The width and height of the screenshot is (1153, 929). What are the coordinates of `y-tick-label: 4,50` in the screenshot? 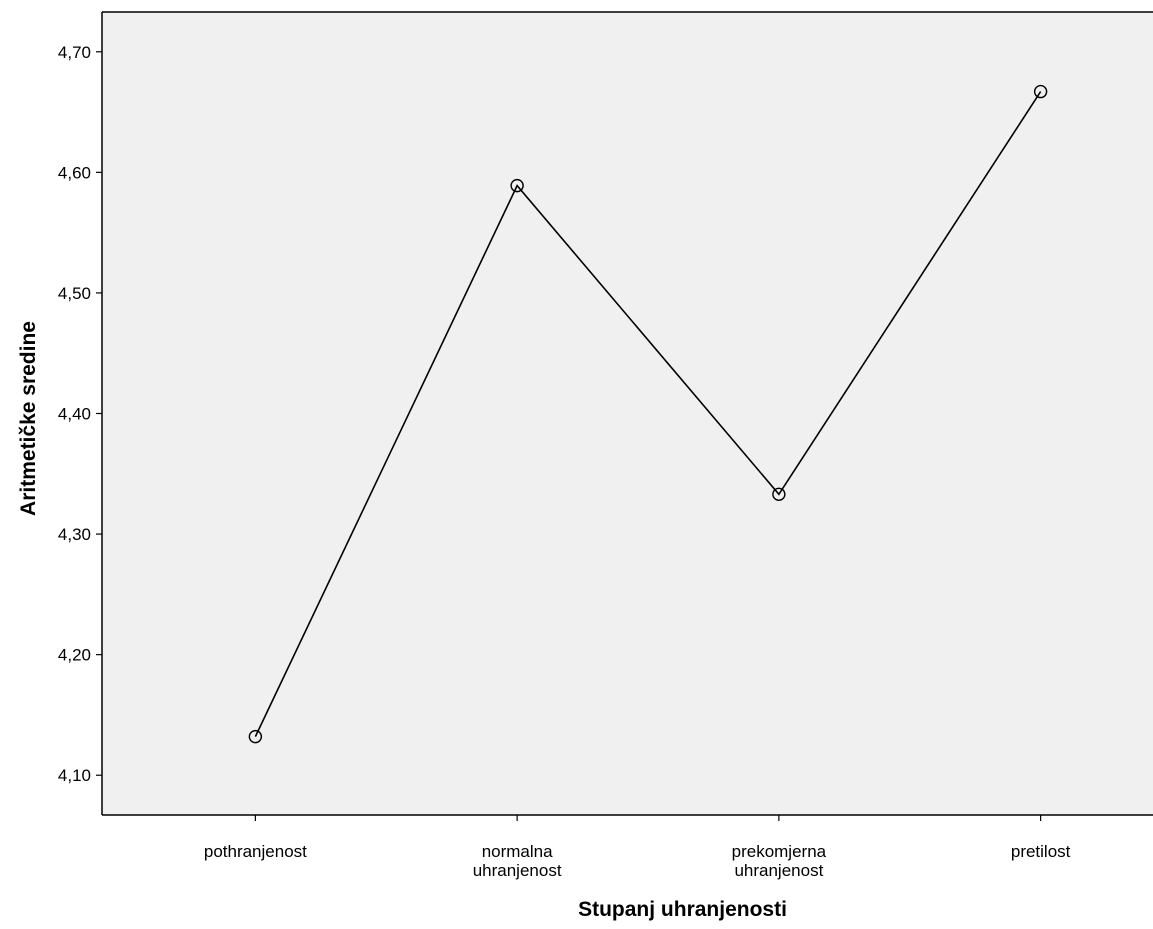 It's located at (74, 293).